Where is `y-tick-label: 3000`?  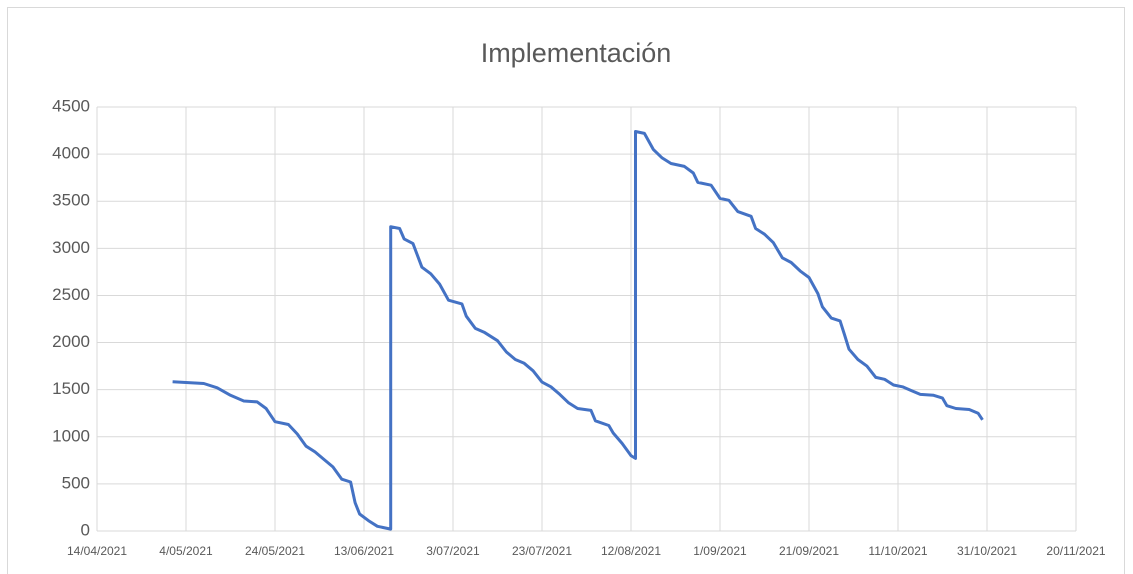
y-tick-label: 3000 is located at coordinates (71, 247).